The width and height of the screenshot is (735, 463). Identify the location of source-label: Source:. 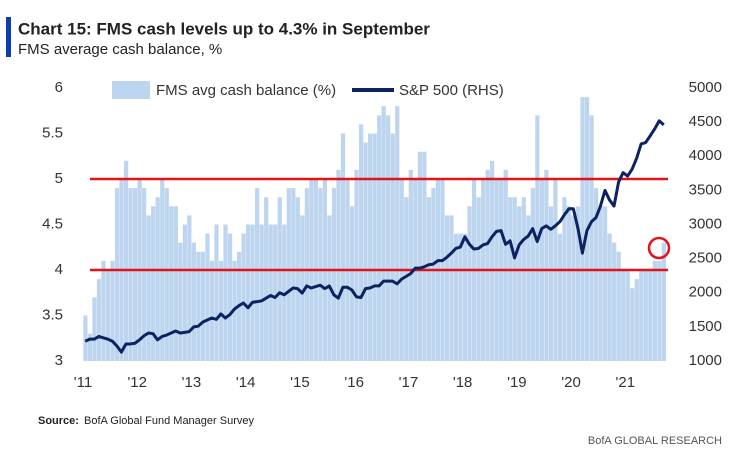
(58, 421).